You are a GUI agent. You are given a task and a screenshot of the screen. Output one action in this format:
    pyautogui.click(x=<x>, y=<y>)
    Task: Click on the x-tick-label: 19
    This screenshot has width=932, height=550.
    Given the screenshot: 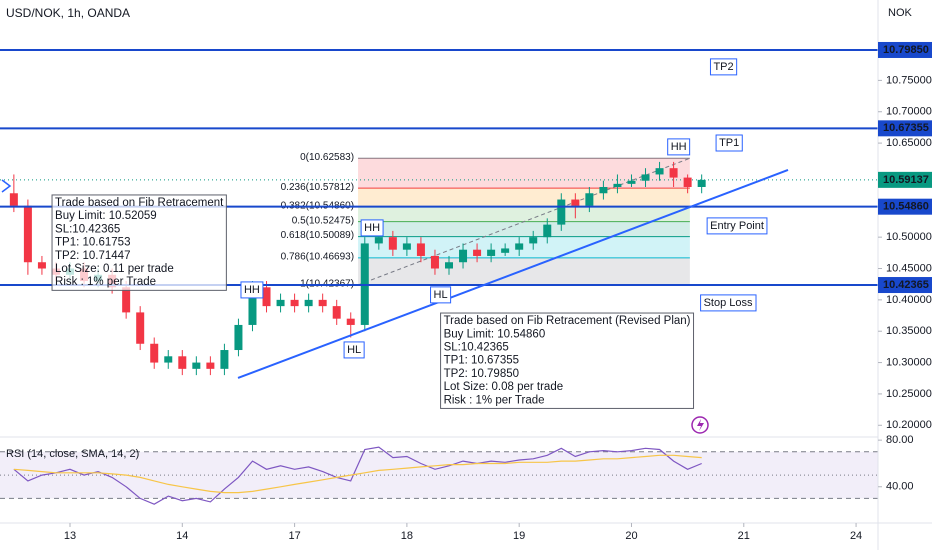 What is the action you would take?
    pyautogui.click(x=519, y=536)
    